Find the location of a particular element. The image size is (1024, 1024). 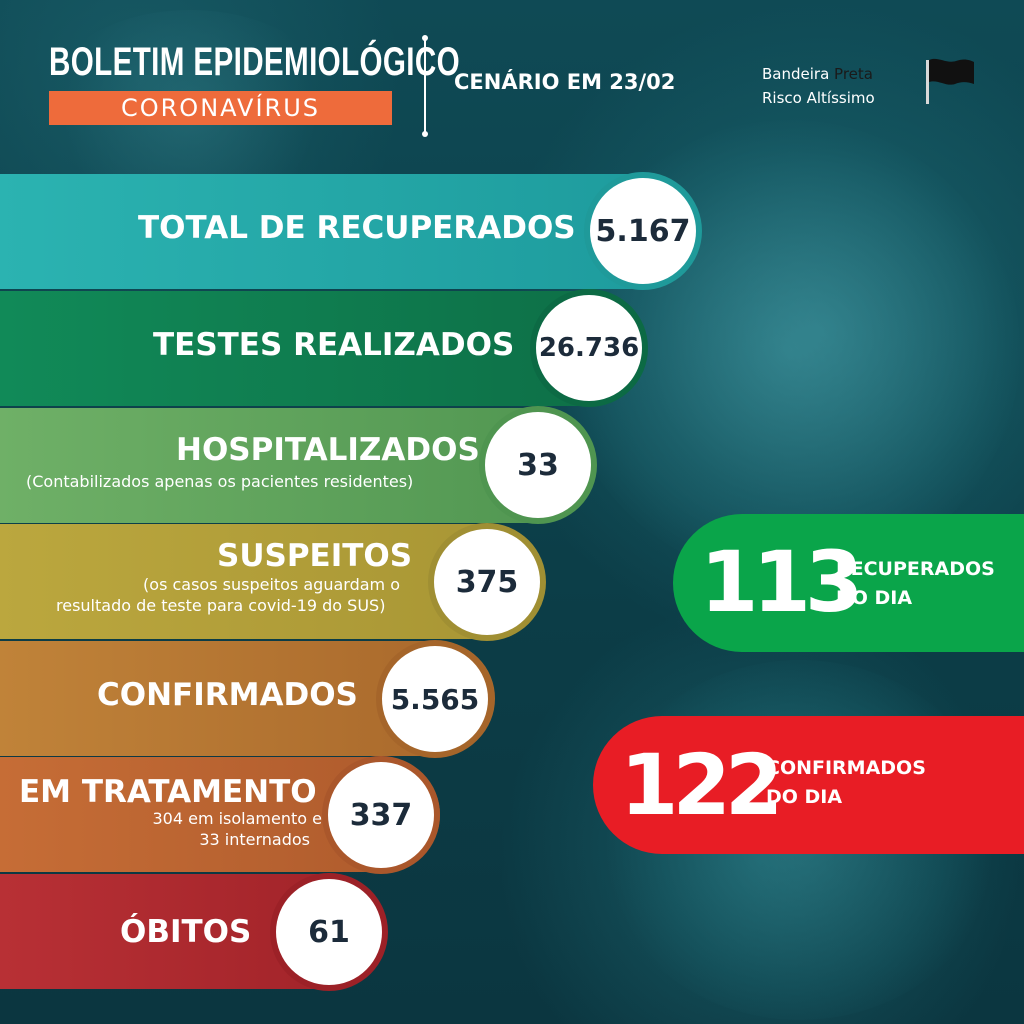

hospitalized-label: HOSPITALIZADOS is located at coordinates (328, 450).